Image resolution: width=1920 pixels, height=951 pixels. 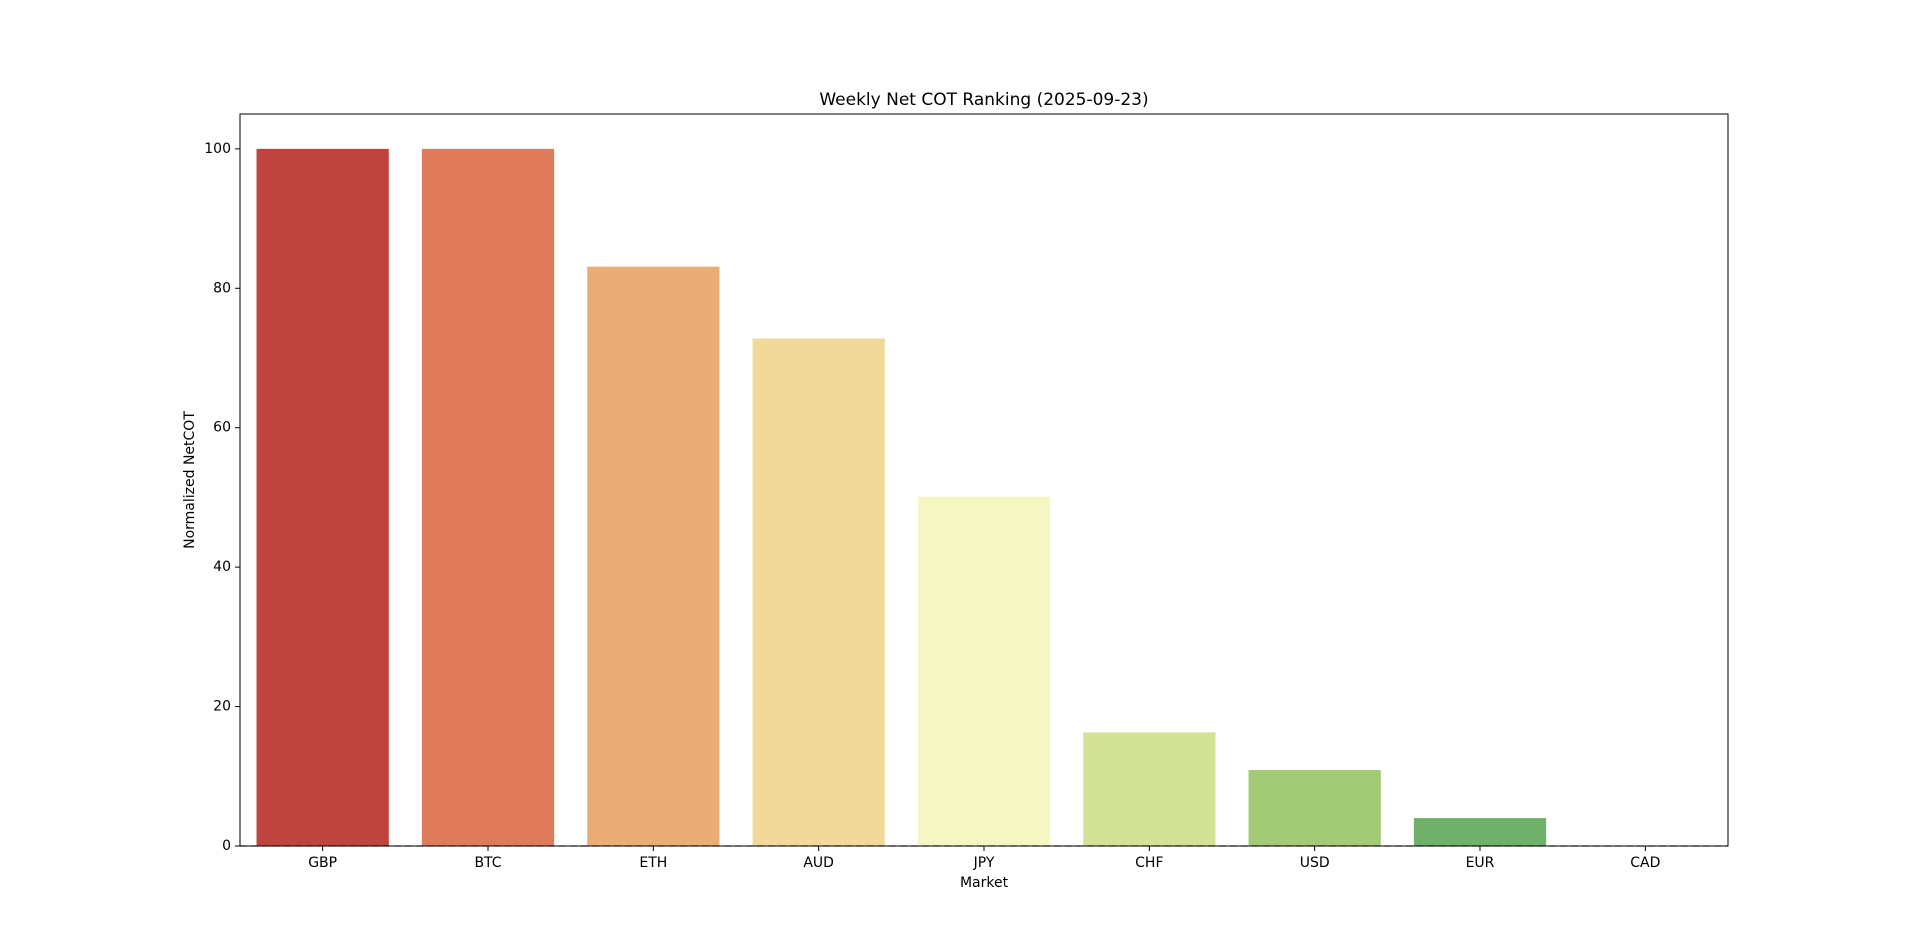 I want to click on x-tick-label: EUR, so click(x=1480, y=863).